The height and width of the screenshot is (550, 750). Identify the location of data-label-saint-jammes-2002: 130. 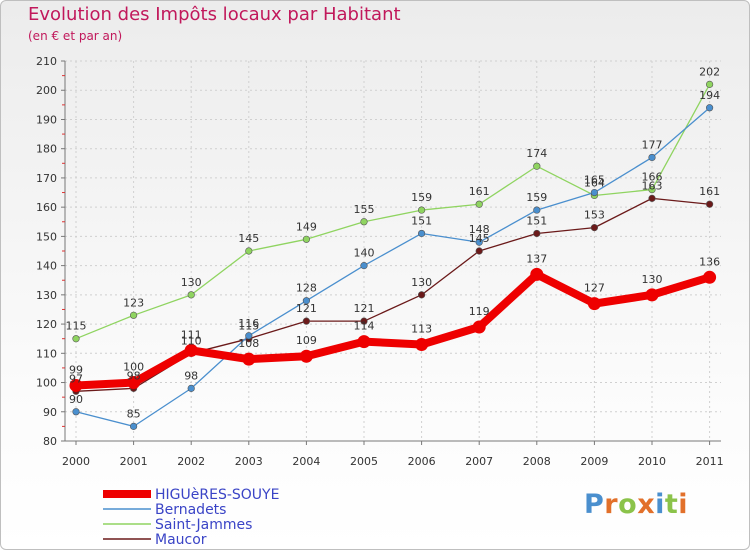
(191, 282).